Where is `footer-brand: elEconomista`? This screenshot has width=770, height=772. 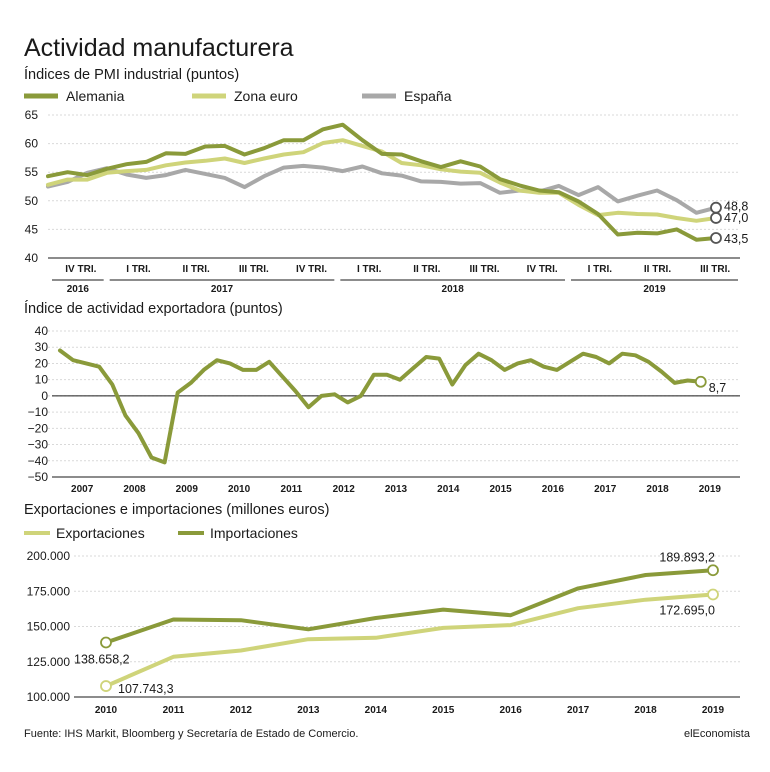
footer-brand: elEconomista is located at coordinates (717, 734).